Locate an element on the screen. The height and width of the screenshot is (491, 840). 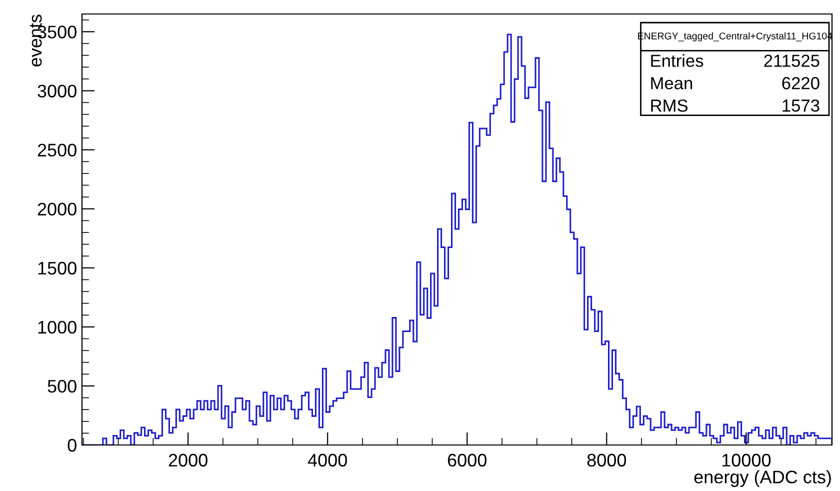
annotation: RMS is located at coordinates (669, 105).